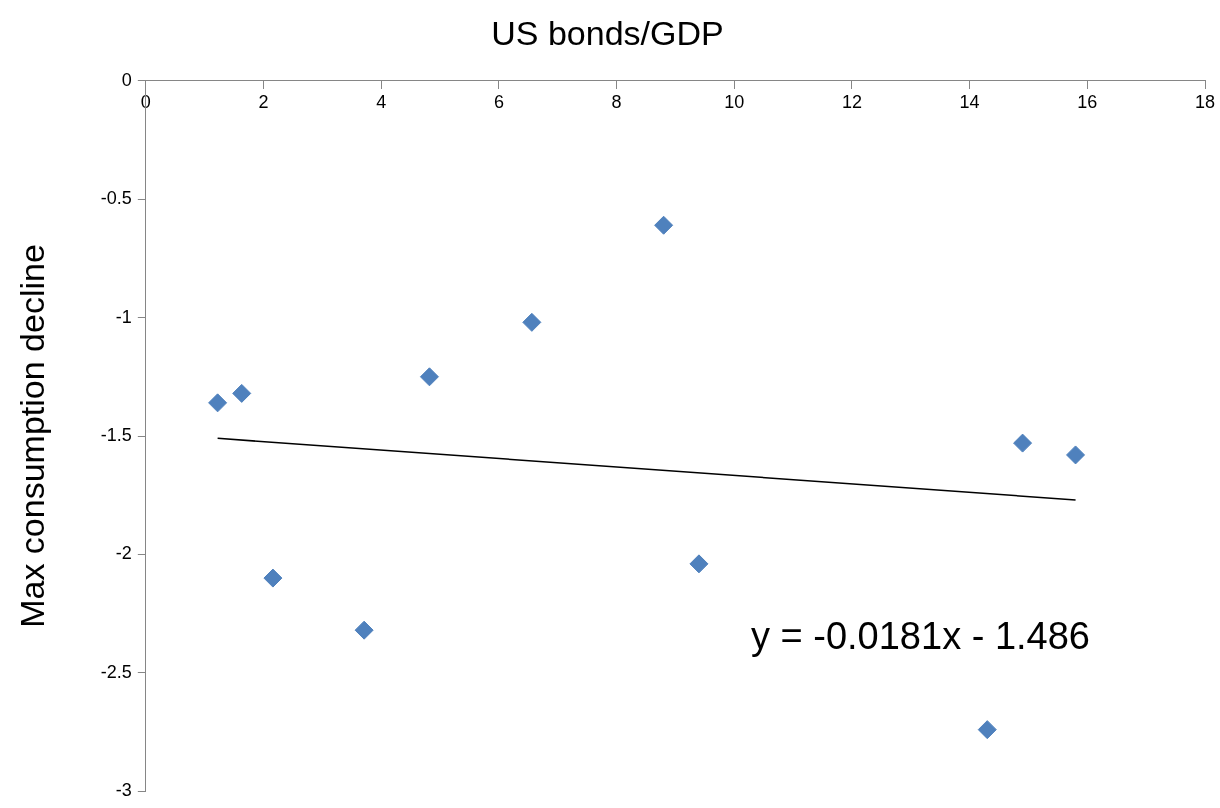 This screenshot has height=808, width=1220. Describe the element at coordinates (123, 553) in the screenshot. I see `y-tick-label: -2` at that location.